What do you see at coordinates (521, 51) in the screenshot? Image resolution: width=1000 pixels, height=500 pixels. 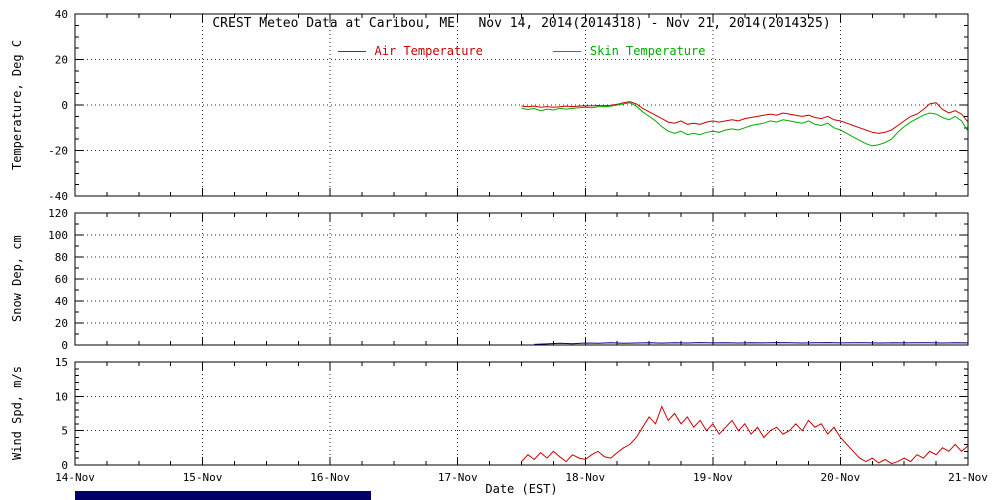 I see `legend: Air Temperature Skin Temperature` at bounding box center [521, 51].